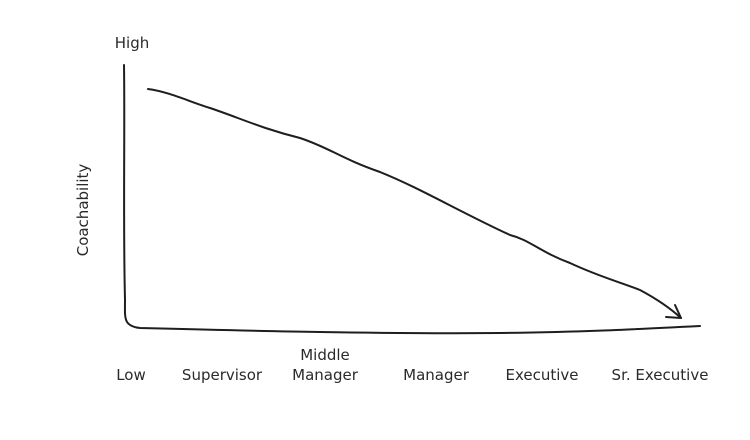 The height and width of the screenshot is (440, 750). Describe the element at coordinates (83, 210) in the screenshot. I see `y-axis-label: Coachability` at that location.